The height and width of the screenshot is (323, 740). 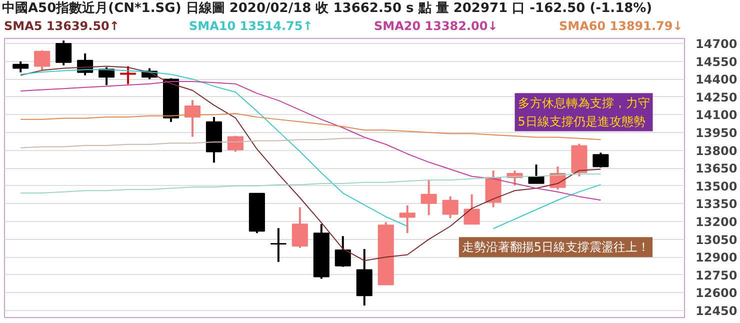 What do you see at coordinates (717, 115) in the screenshot?
I see `y-tick-label: 14100` at bounding box center [717, 115].